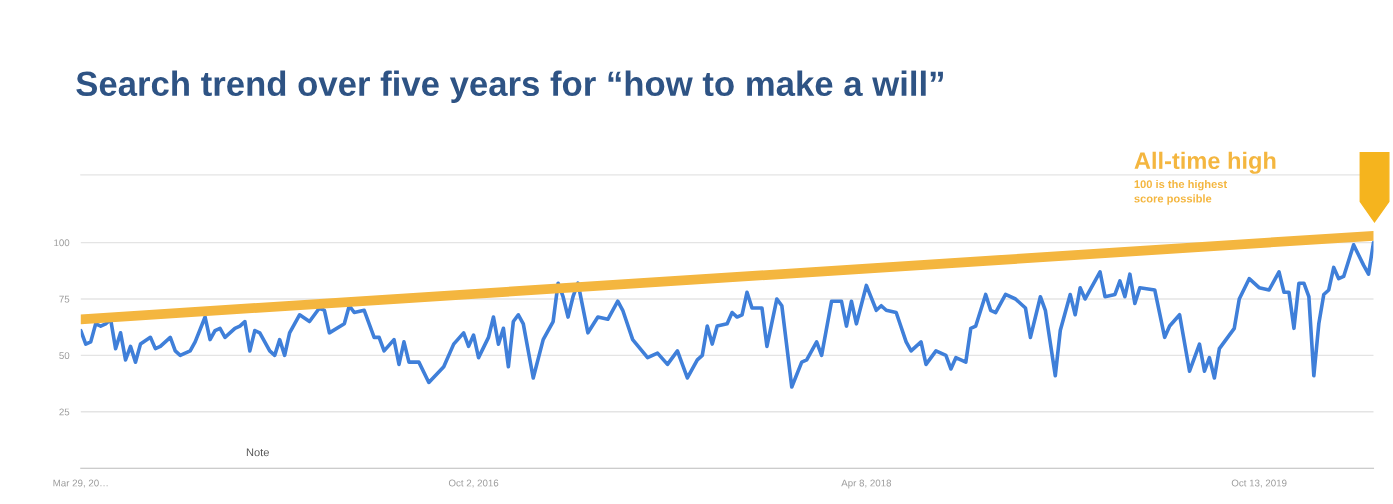 Image resolution: width=1393 pixels, height=504 pixels. I want to click on y-tick-label: 100, so click(62, 243).